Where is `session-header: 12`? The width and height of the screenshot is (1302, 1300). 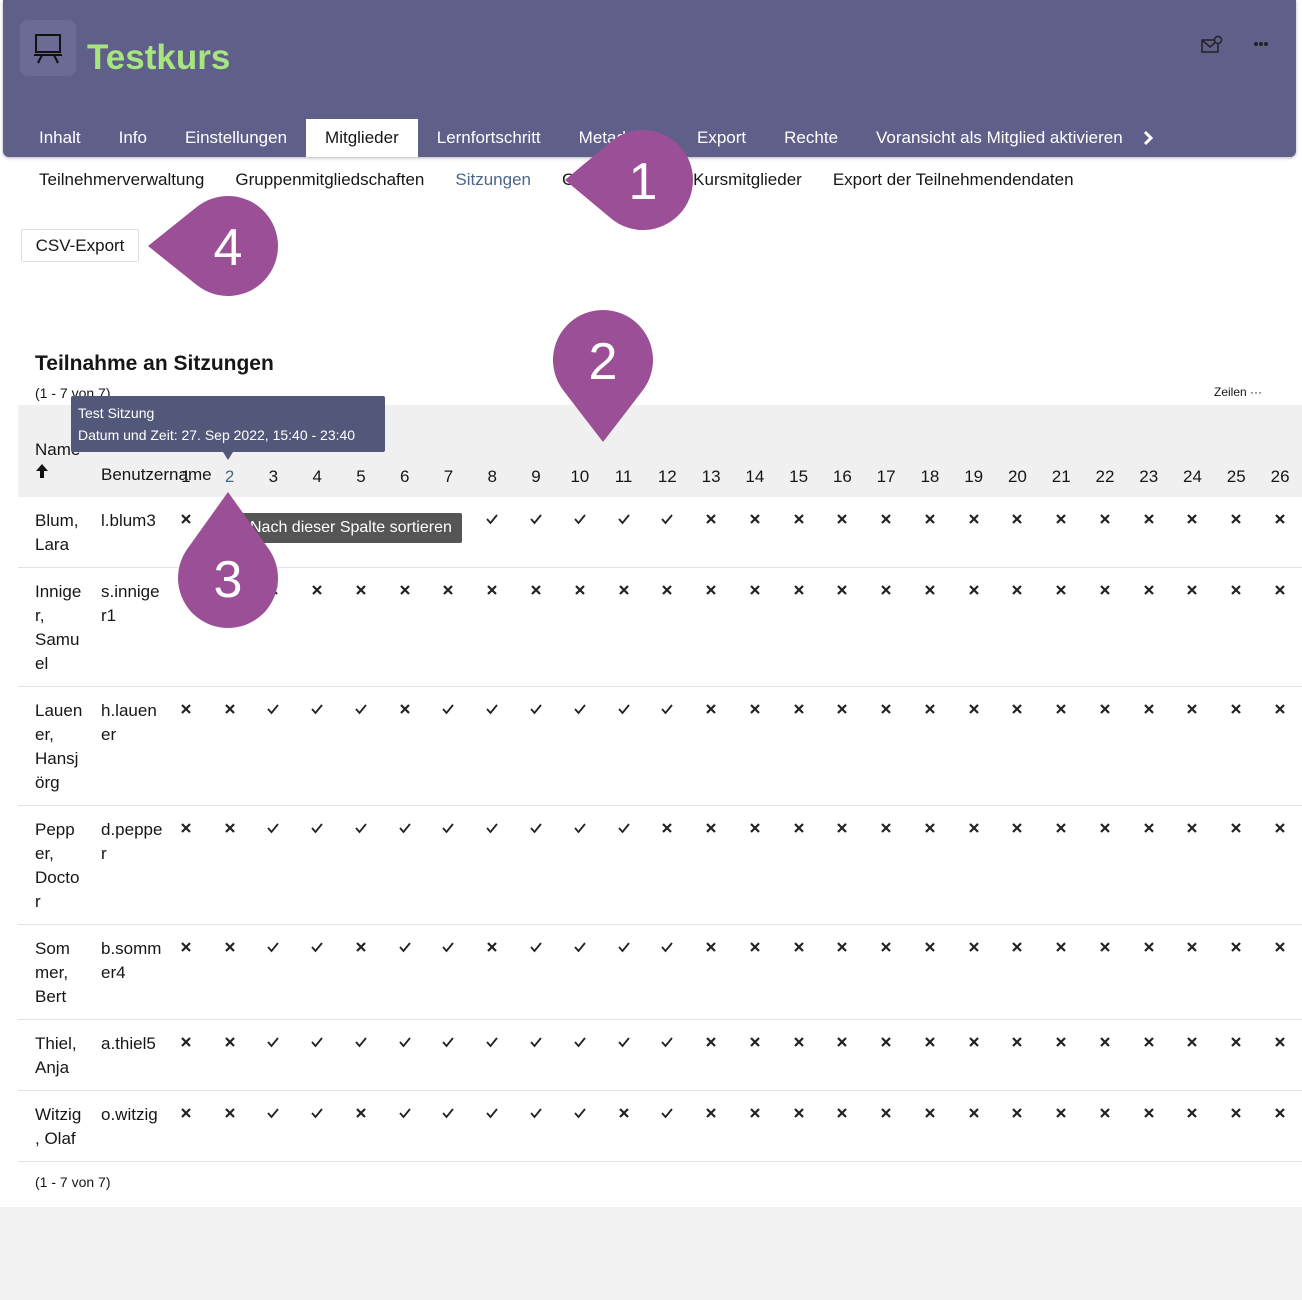 session-header: 12 is located at coordinates (667, 476).